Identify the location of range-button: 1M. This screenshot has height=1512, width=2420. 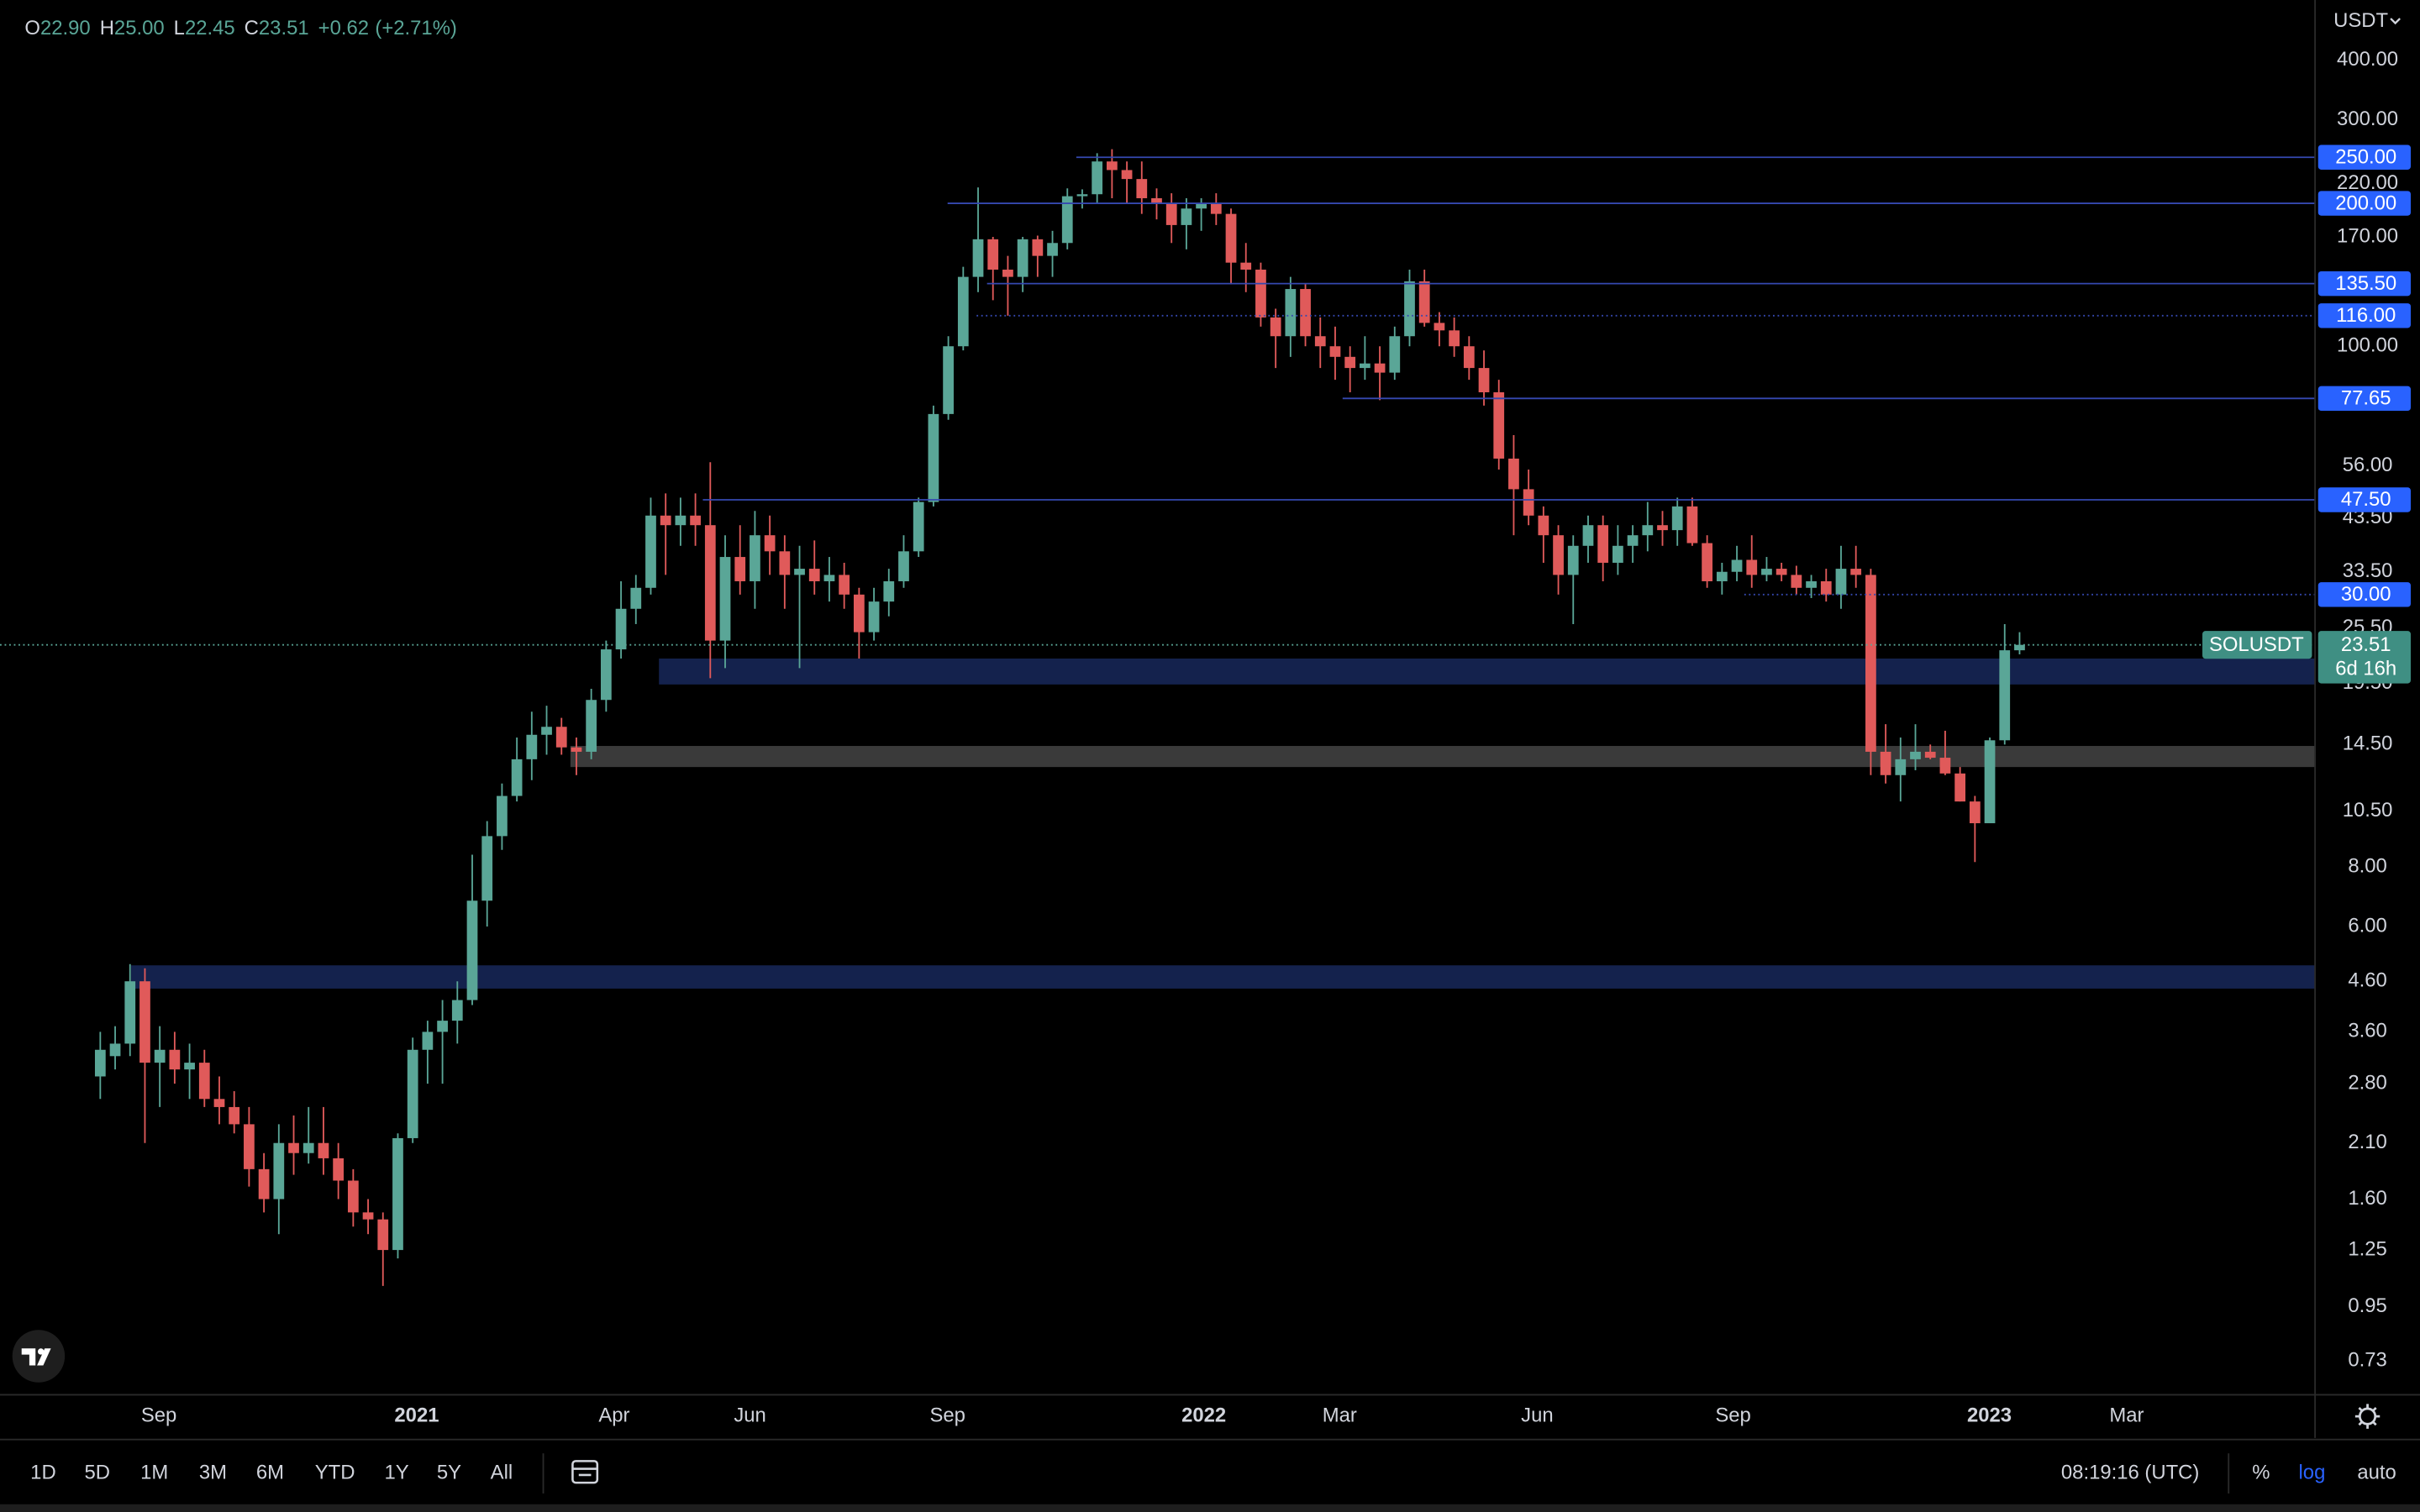
(154, 1472).